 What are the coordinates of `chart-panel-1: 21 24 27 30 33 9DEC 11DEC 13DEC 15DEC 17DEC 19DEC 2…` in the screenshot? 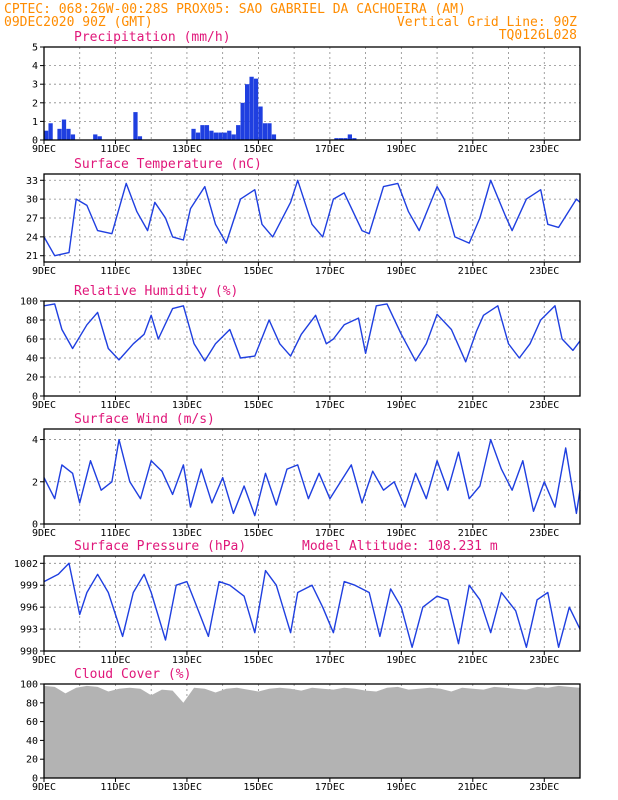 It's located at (303, 217).